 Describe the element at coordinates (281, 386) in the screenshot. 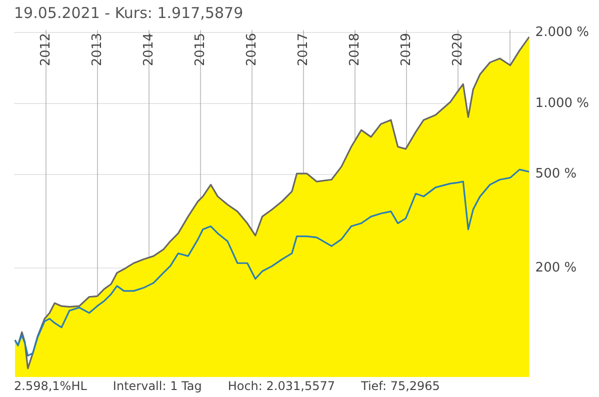

I see `text: Hoch: 2.031,5577` at that location.